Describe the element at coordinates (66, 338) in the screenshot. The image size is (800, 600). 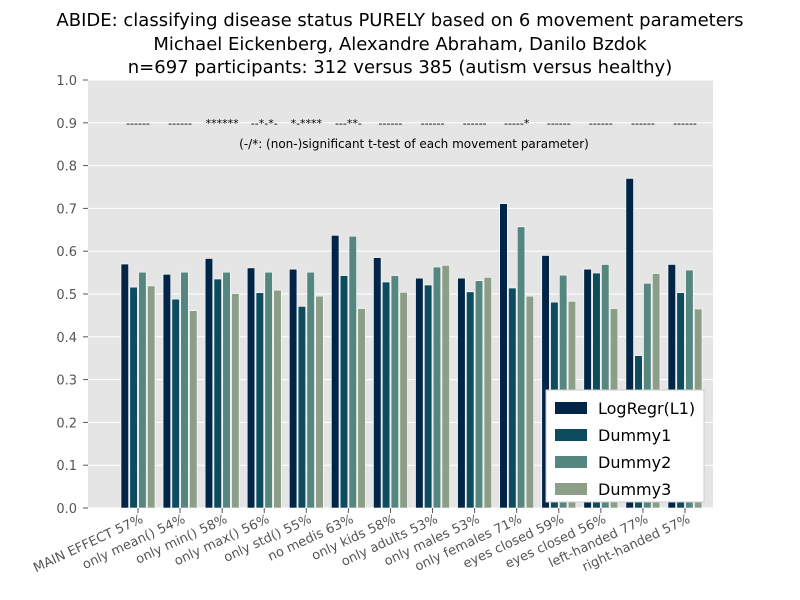
I see `y-tick-label: 0.4` at that location.